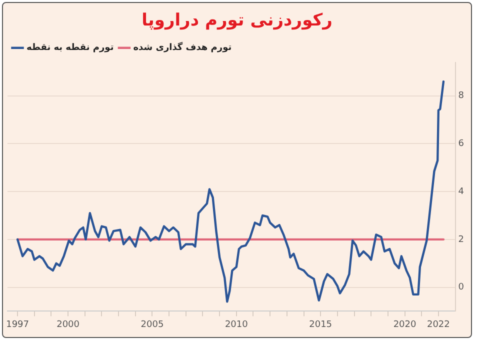 The height and width of the screenshot is (343, 478). What do you see at coordinates (152, 325) in the screenshot?
I see `x-tick-label: 2005` at bounding box center [152, 325].